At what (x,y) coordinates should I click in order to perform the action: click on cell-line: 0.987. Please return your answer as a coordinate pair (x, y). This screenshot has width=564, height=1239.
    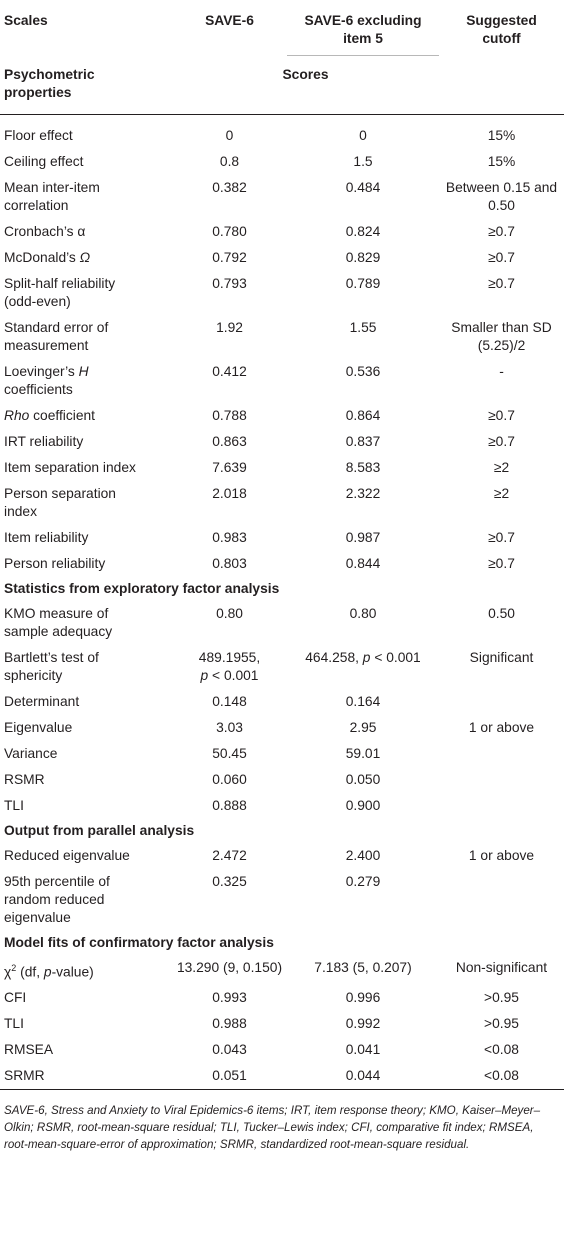
    Looking at the image, I should click on (363, 537).